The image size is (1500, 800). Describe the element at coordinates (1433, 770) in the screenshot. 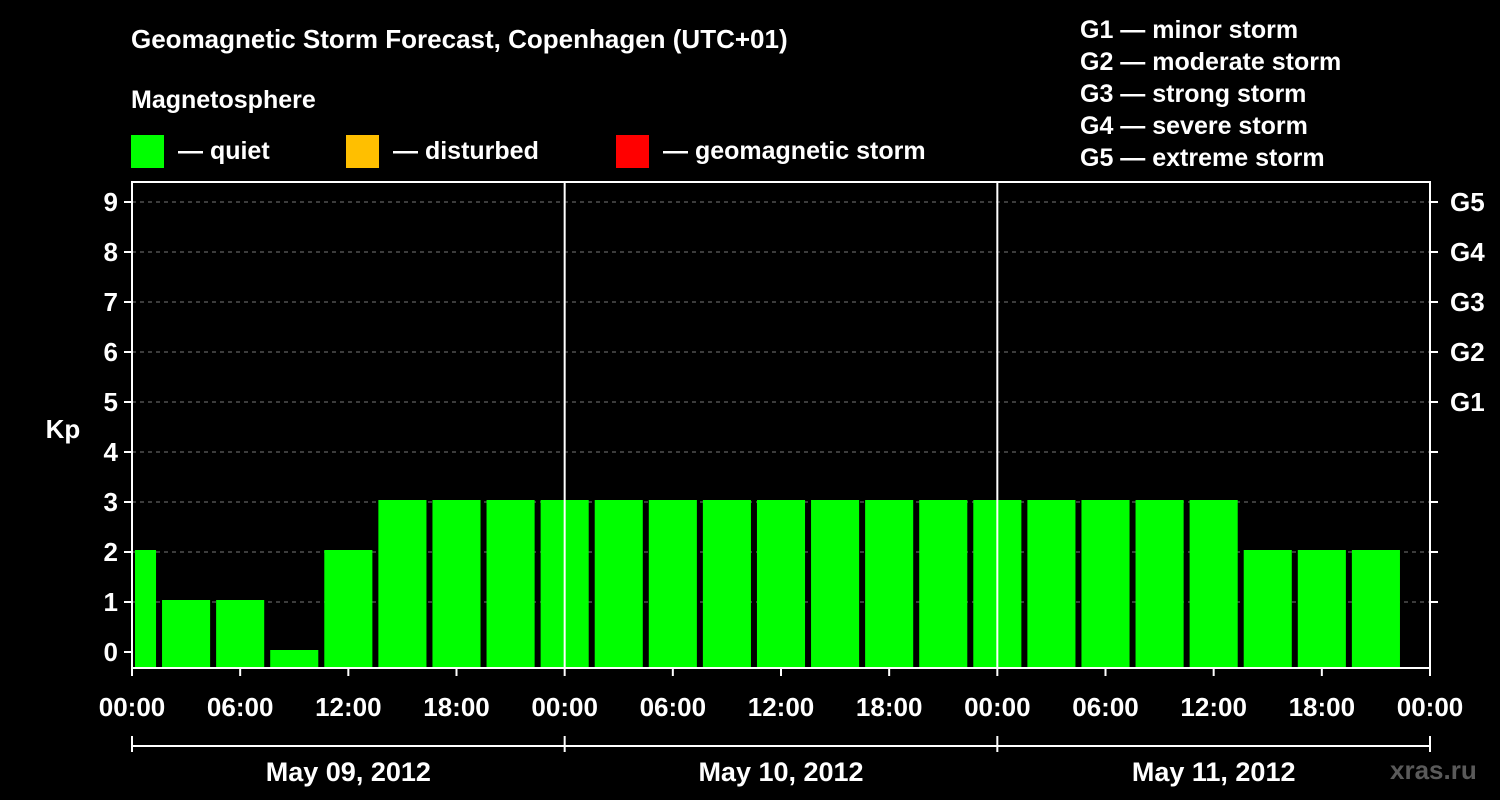

I see `watermark: xras.ru` at that location.